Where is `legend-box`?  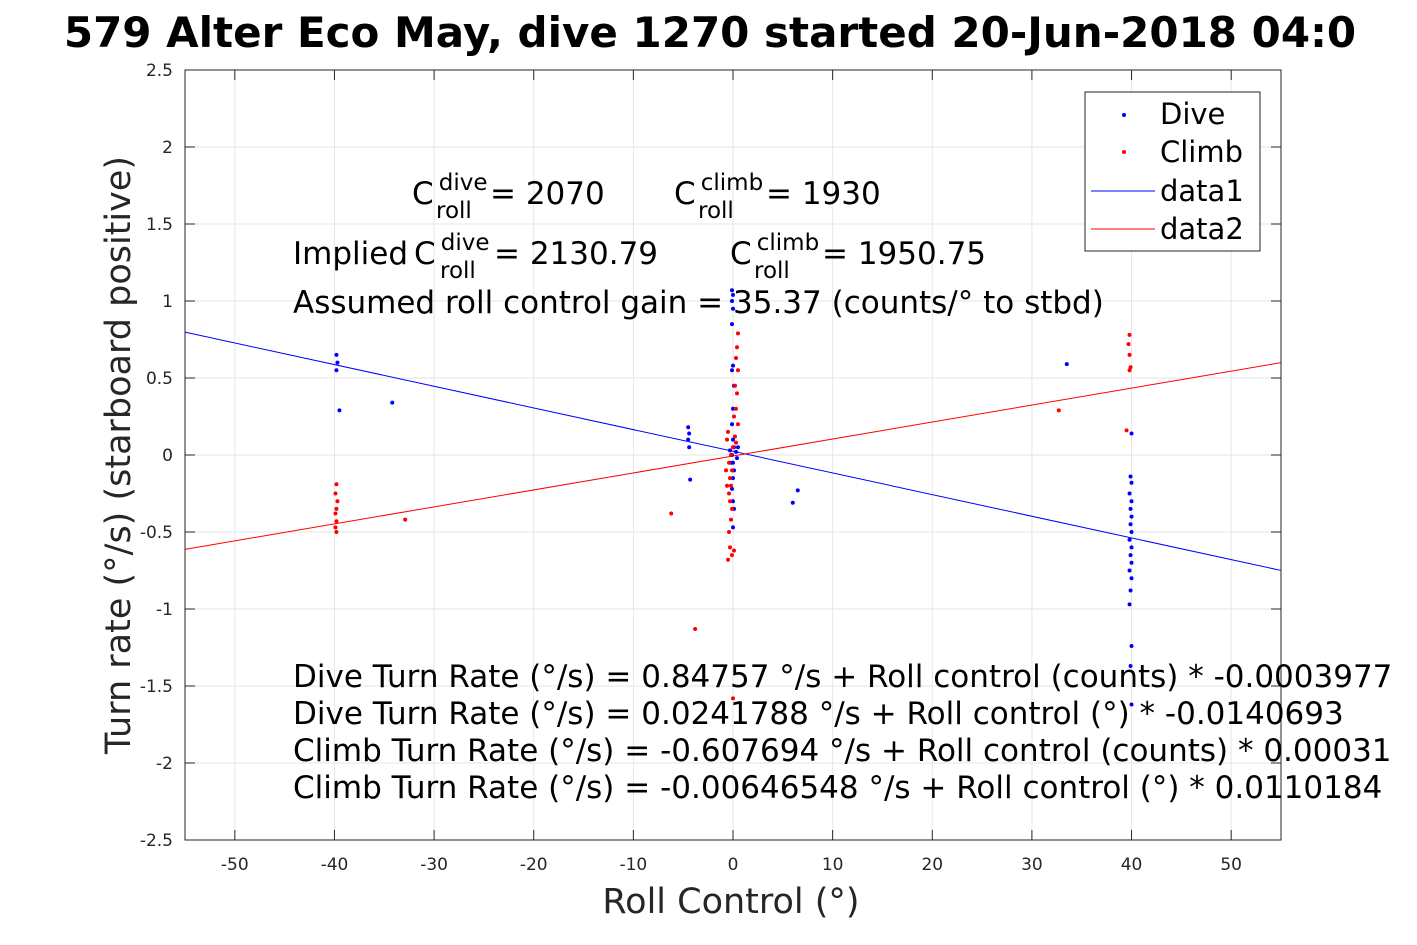 legend-box is located at coordinates (1172, 171).